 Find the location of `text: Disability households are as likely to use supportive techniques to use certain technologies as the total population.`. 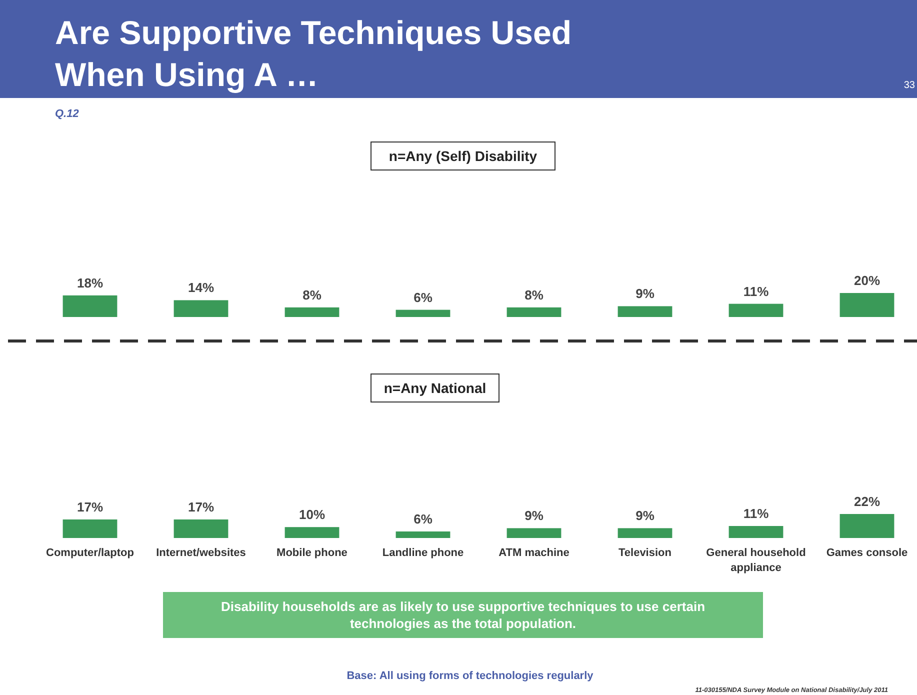

text: Disability households are as likely to use supportive techniques to use certain technologies as the total population. is located at coordinates (463, 615).